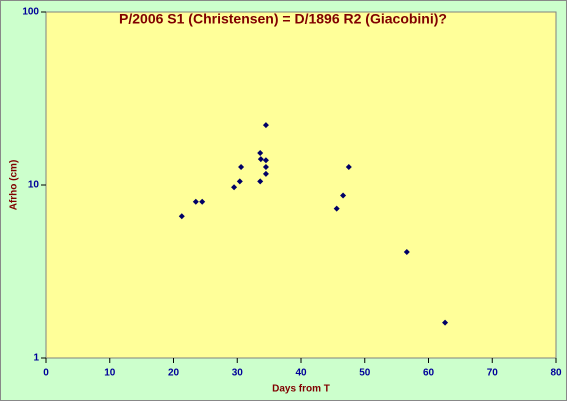 This screenshot has width=567, height=401. Describe the element at coordinates (30, 12) in the screenshot. I see `y-tick-label: 100` at that location.